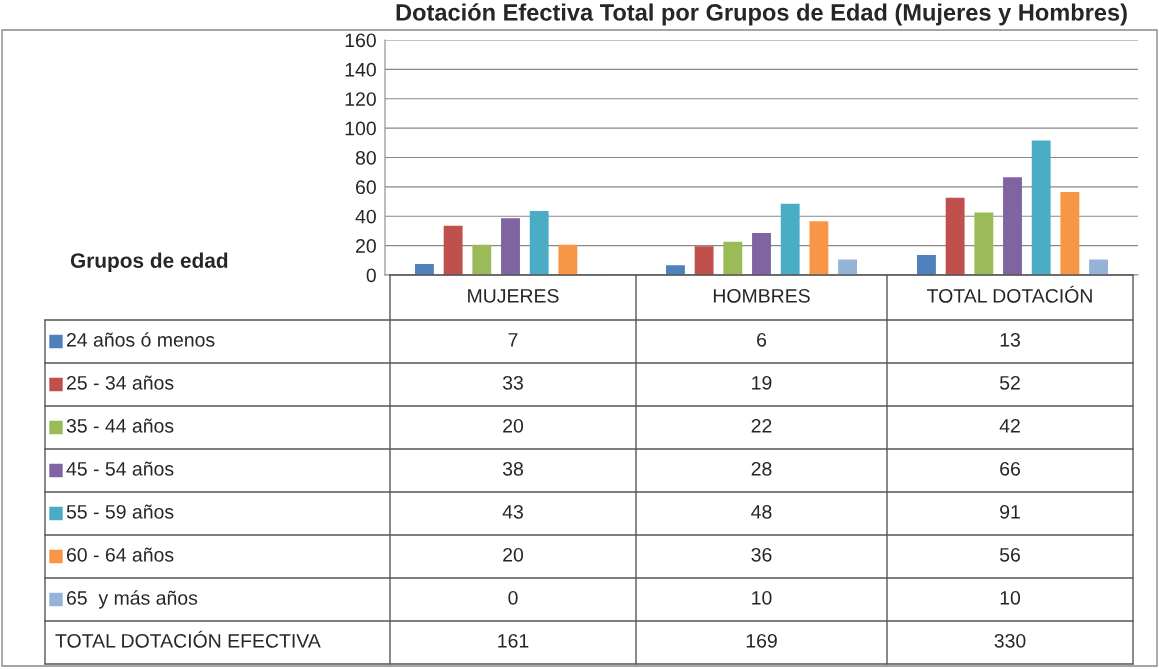 This screenshot has width=1159, height=669. What do you see at coordinates (360, 69) in the screenshot?
I see `y-tick-label: 140` at bounding box center [360, 69].